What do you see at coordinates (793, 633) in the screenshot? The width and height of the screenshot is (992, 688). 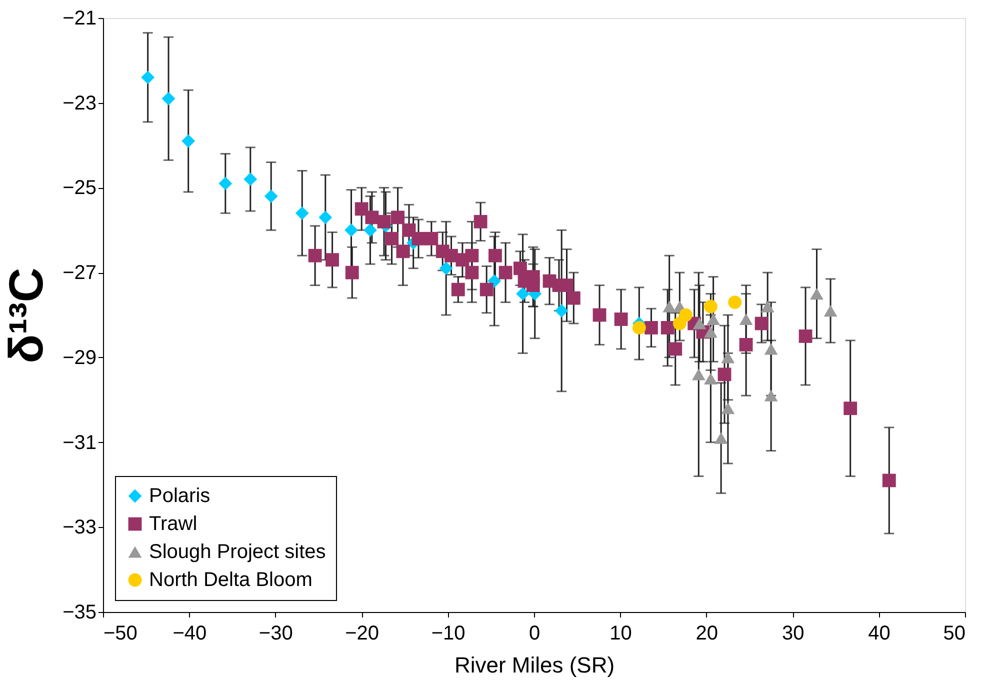 I see `x-tick-label: 30` at bounding box center [793, 633].